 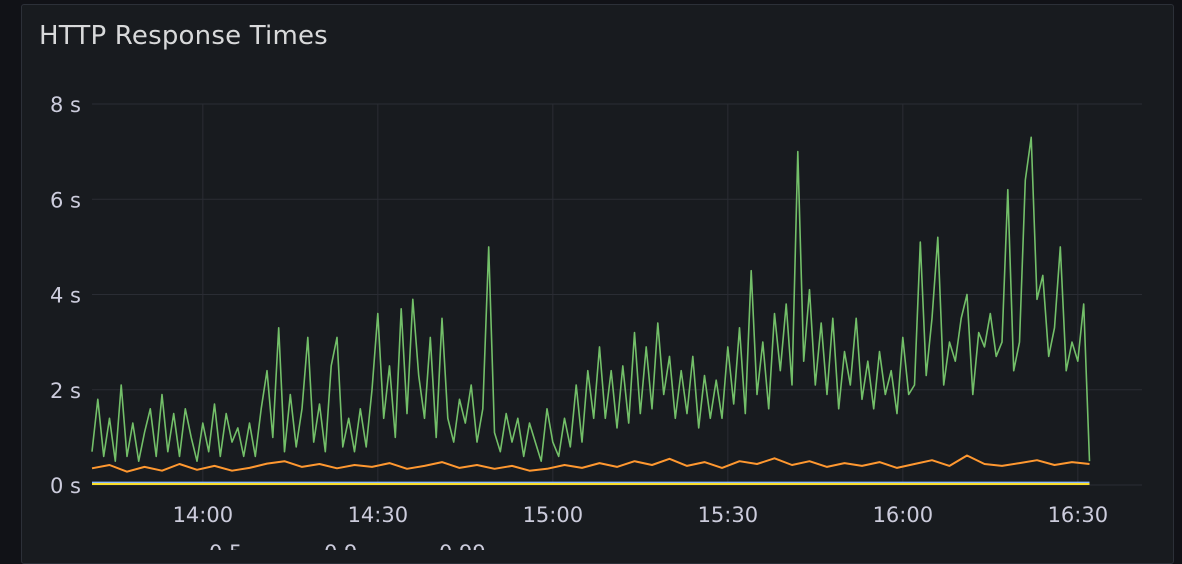 What do you see at coordinates (728, 515) in the screenshot?
I see `x-tick-label: 15:30` at bounding box center [728, 515].